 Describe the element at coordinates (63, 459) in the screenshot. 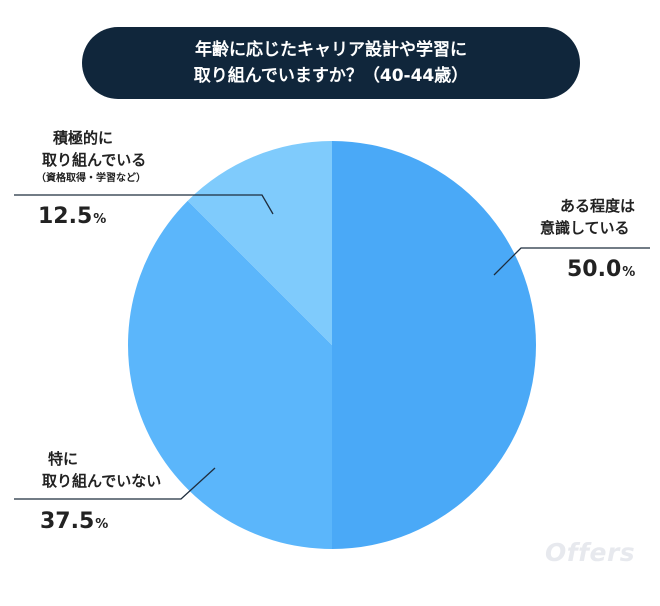

I see `label-none-line1: 特に` at that location.